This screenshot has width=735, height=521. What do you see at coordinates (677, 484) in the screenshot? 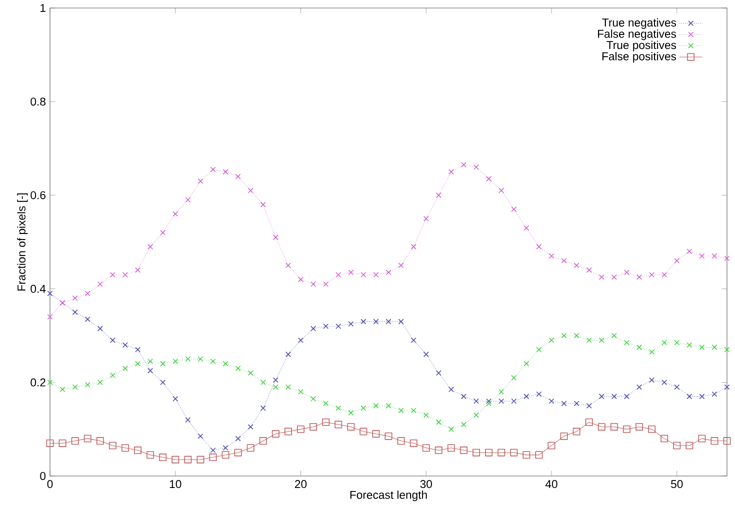
I see `x-tick-label: 50` at bounding box center [677, 484].